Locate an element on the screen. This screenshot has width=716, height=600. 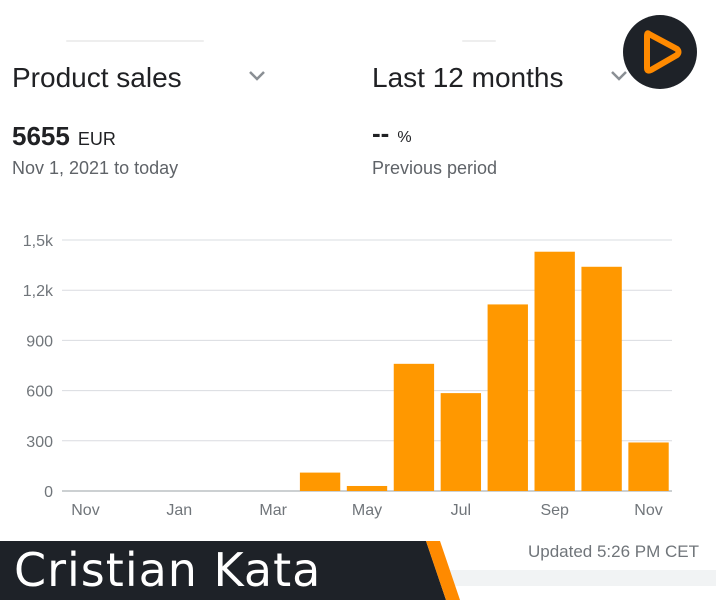
x-tick-label: Jul is located at coordinates (461, 510).